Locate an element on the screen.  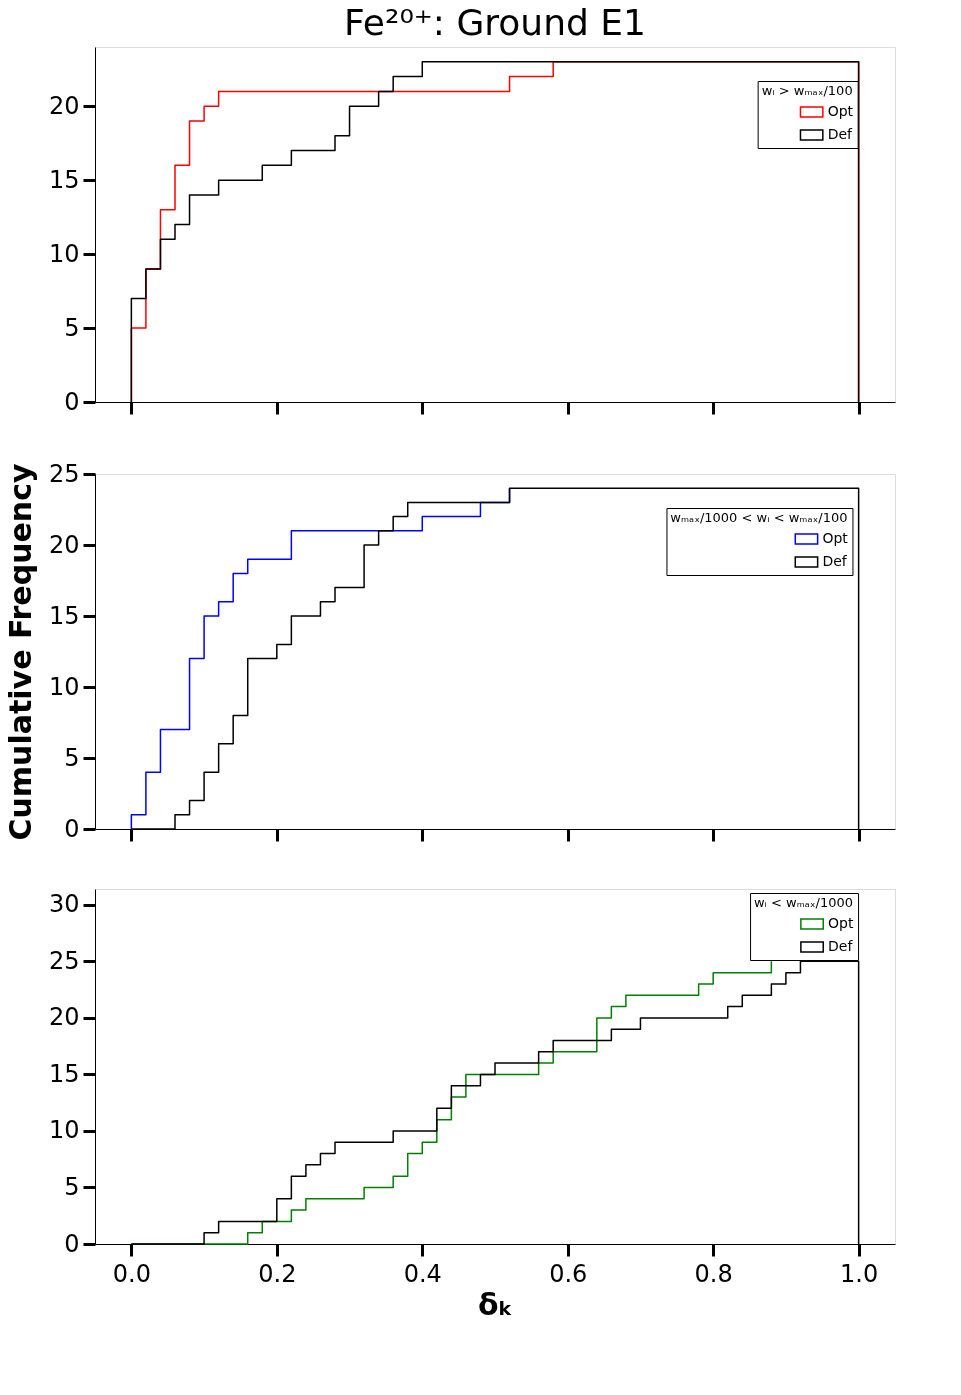
x-tick-label: 0.8 is located at coordinates (713, 1273).